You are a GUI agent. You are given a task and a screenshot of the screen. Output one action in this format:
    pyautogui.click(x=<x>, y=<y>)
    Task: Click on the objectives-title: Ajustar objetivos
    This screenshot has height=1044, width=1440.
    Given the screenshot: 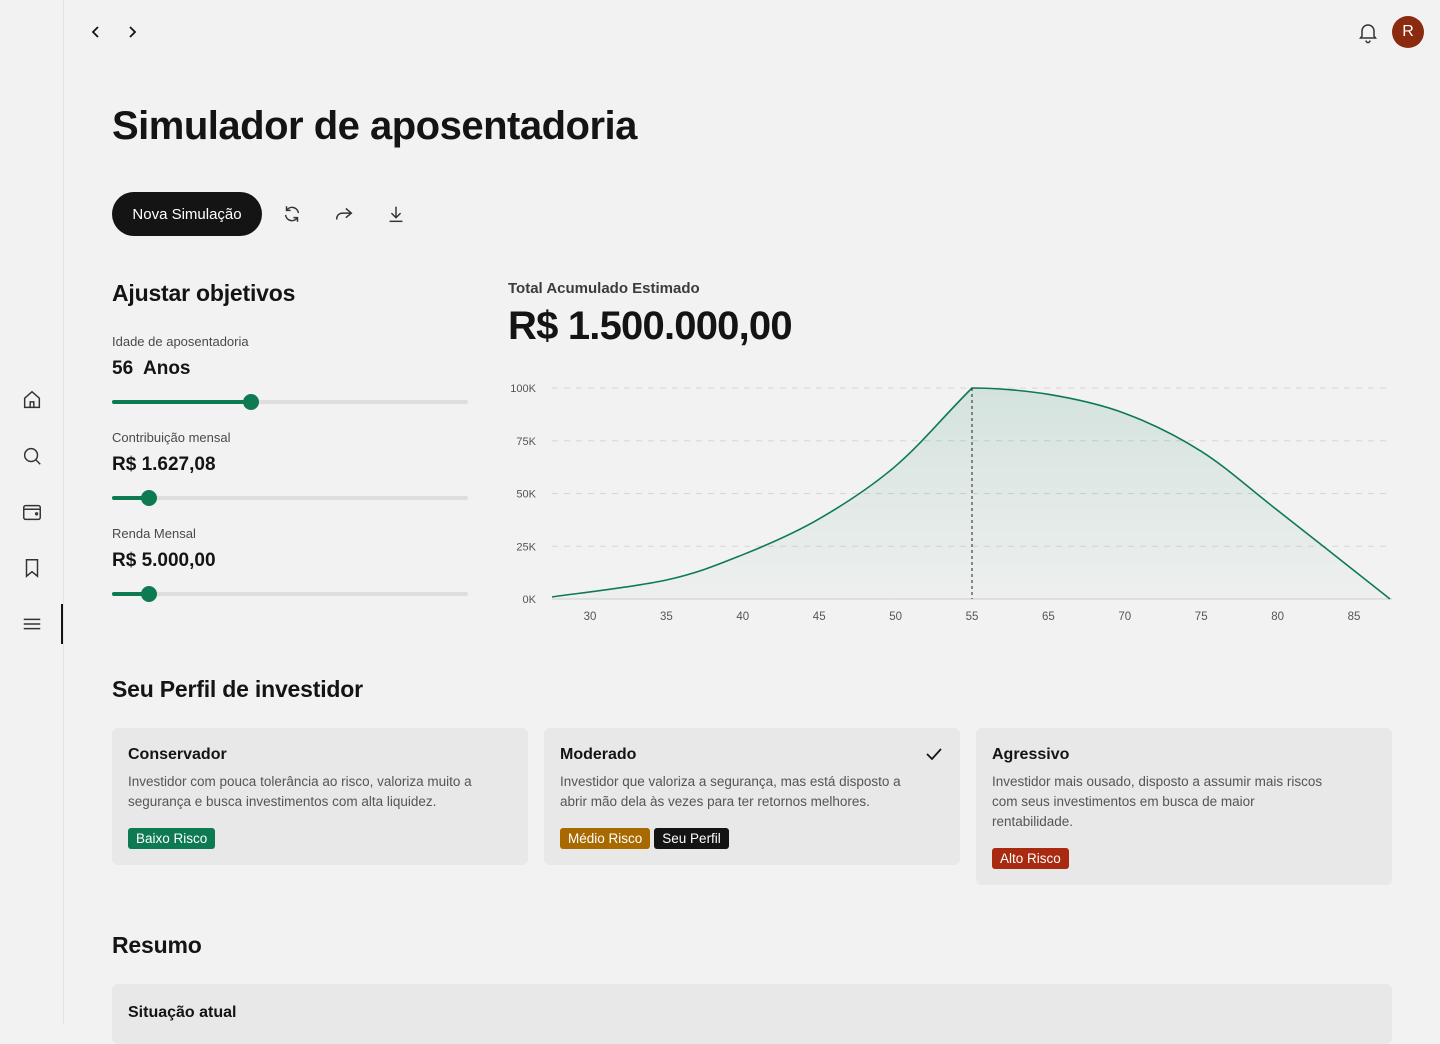 What is the action you would take?
    pyautogui.click(x=204, y=293)
    